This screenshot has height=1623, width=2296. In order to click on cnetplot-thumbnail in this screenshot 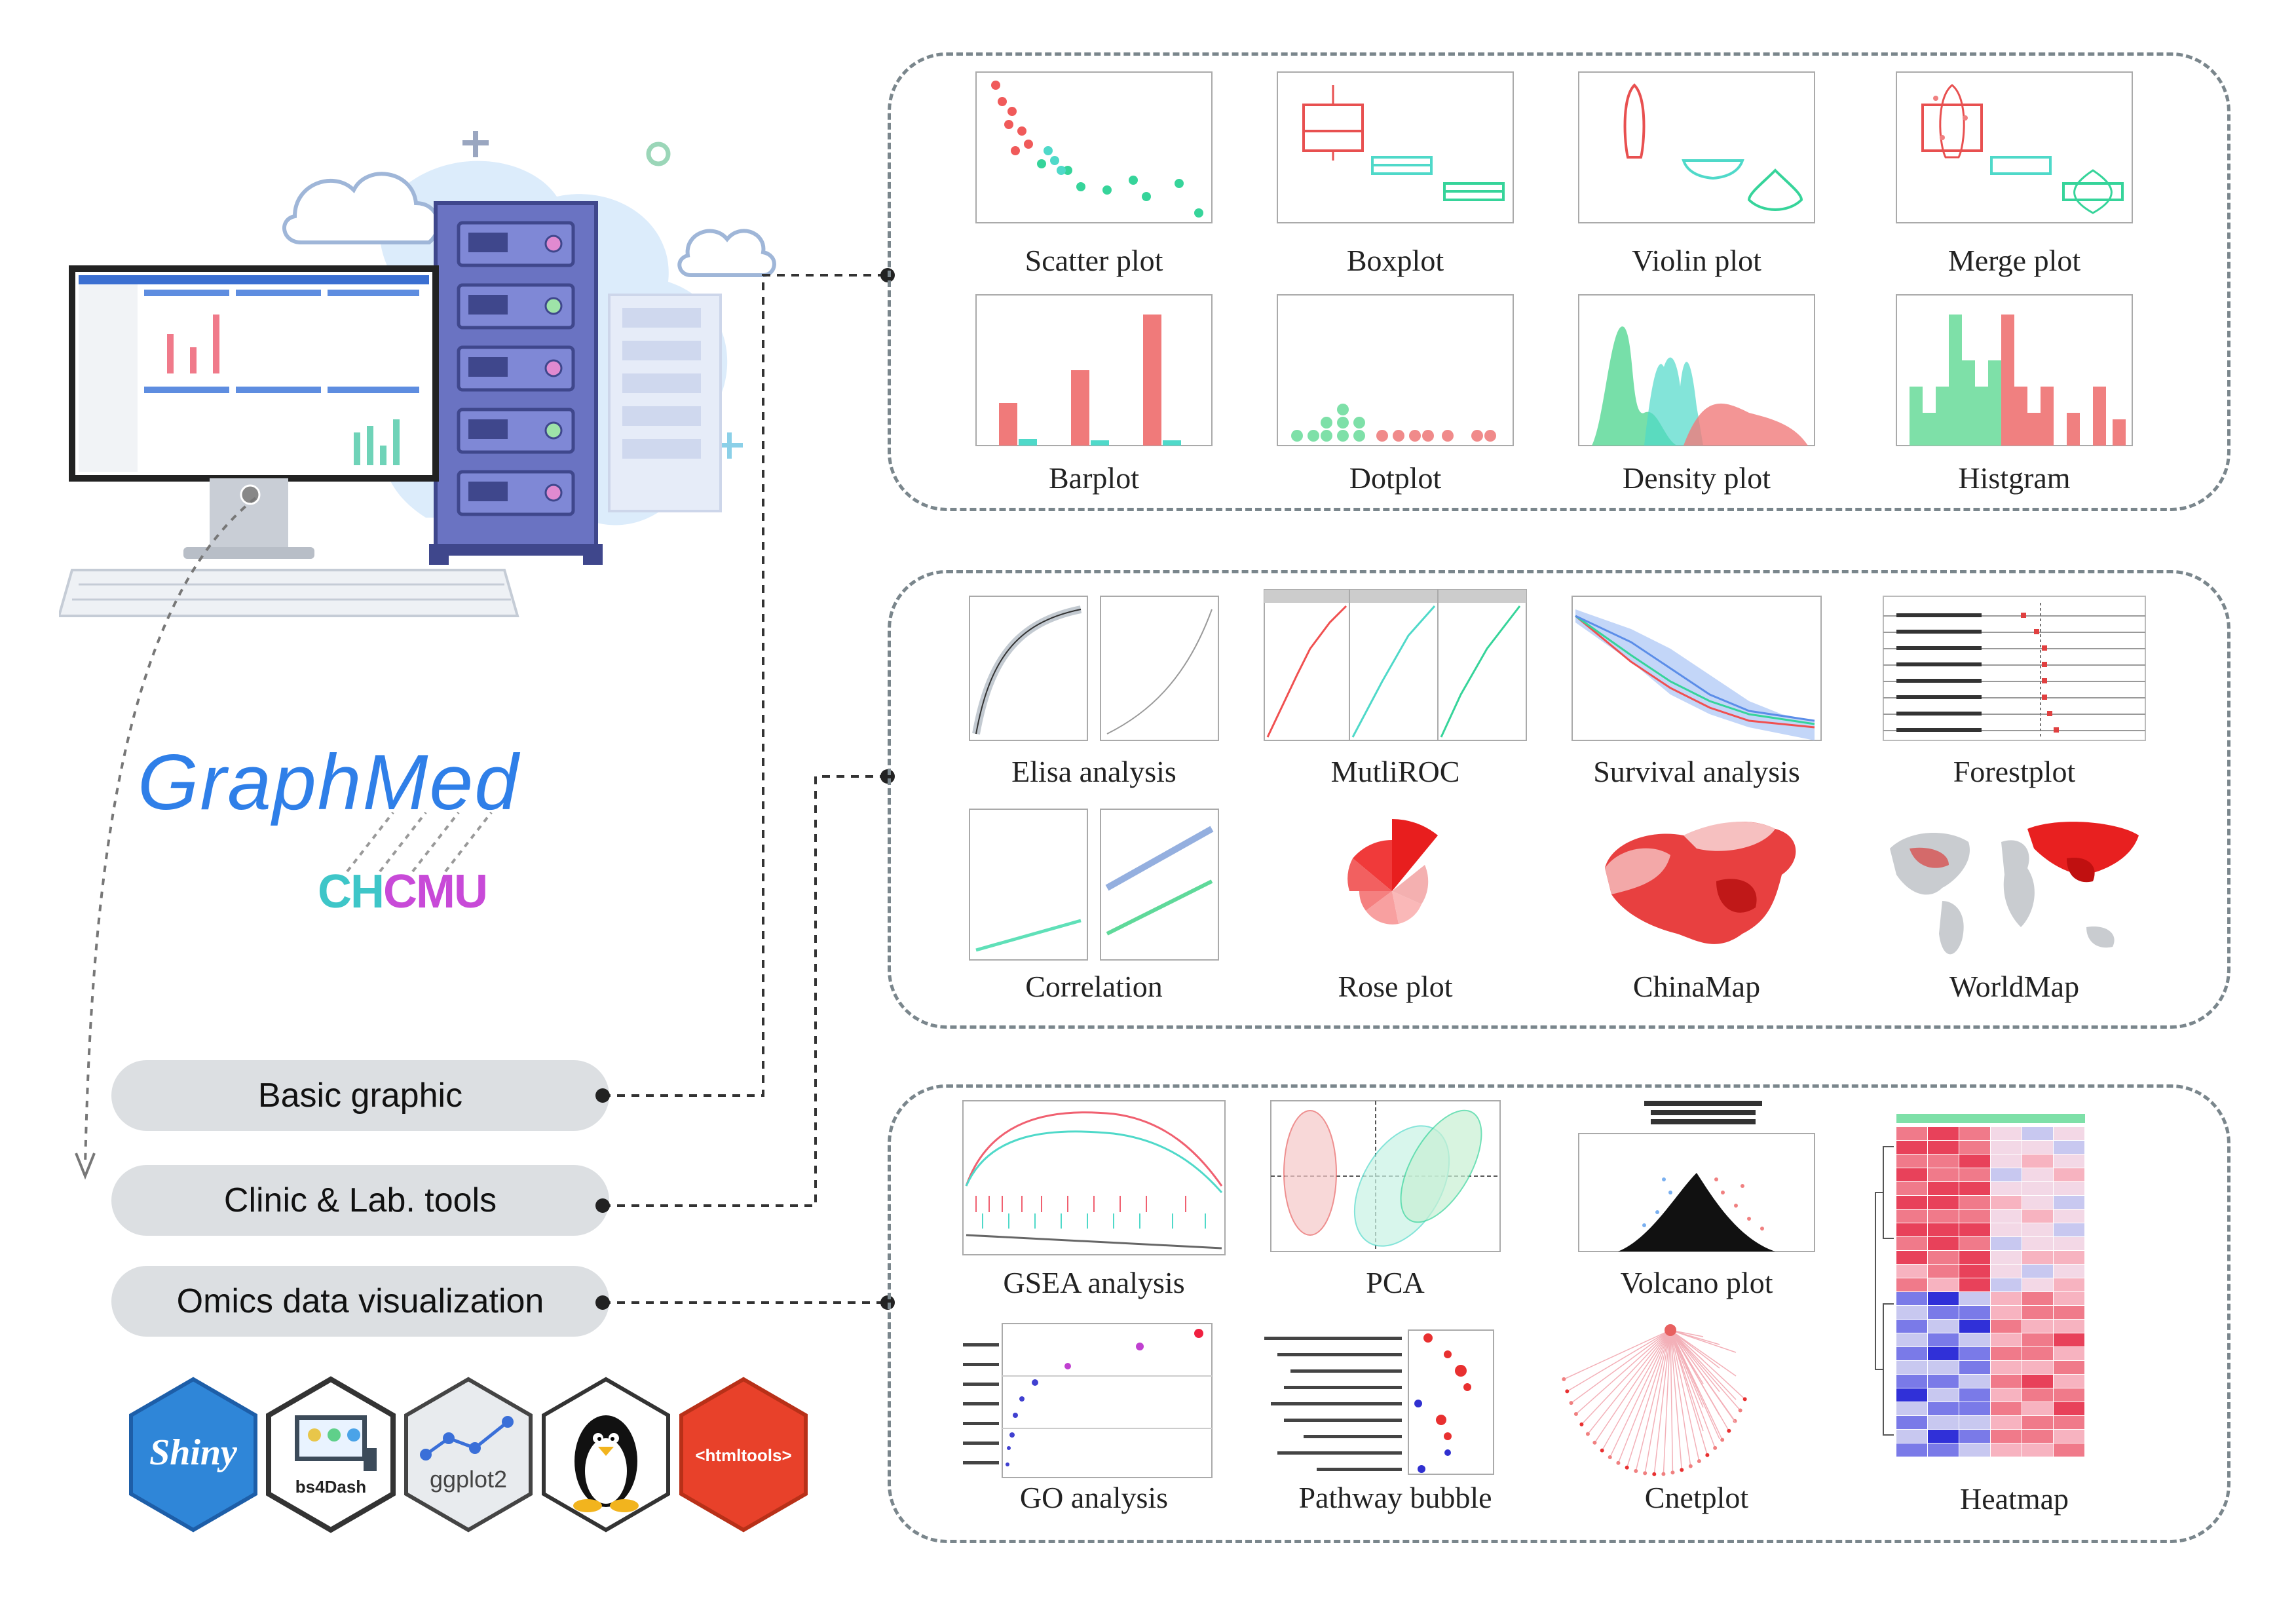, I will do `click(1697, 1402)`.